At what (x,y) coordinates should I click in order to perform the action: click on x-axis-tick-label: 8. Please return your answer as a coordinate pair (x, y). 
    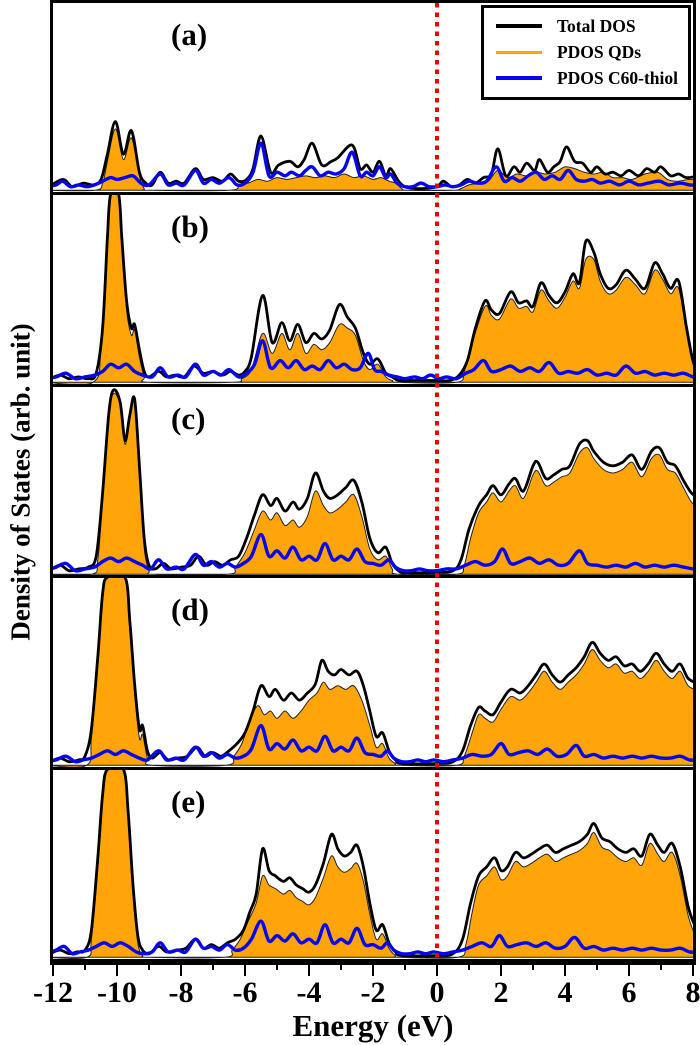
    Looking at the image, I should click on (692, 992).